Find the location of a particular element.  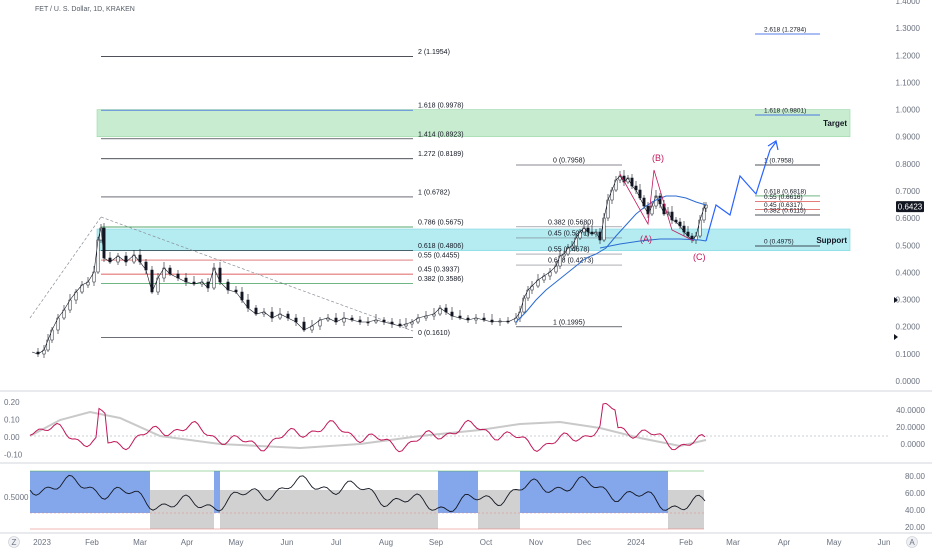

last-price-label: 0.6423 is located at coordinates (910, 207).